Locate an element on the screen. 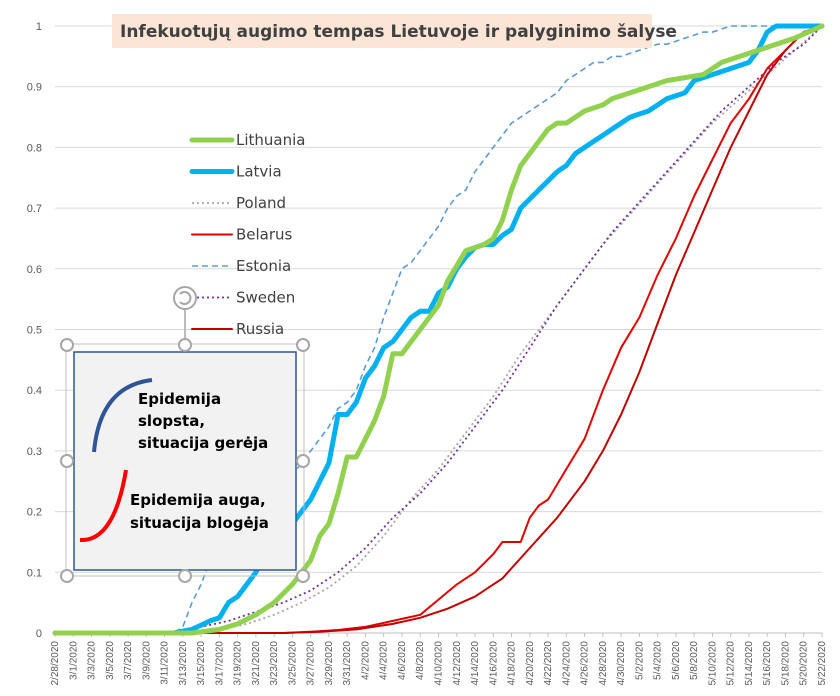  x-tick-label: 3/19/2020 is located at coordinates (238, 663).